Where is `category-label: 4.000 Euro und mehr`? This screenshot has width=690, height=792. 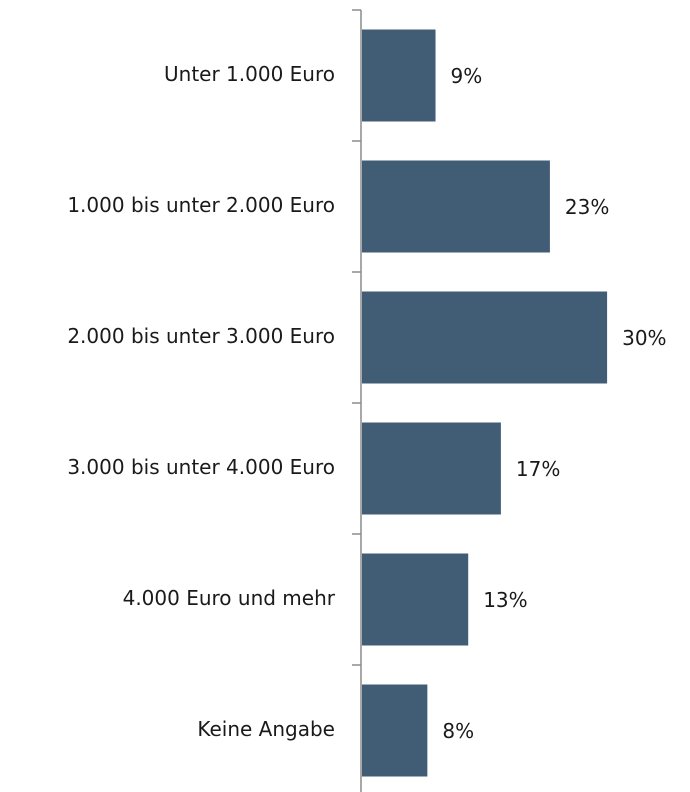 category-label: 4.000 Euro und mehr is located at coordinates (229, 598).